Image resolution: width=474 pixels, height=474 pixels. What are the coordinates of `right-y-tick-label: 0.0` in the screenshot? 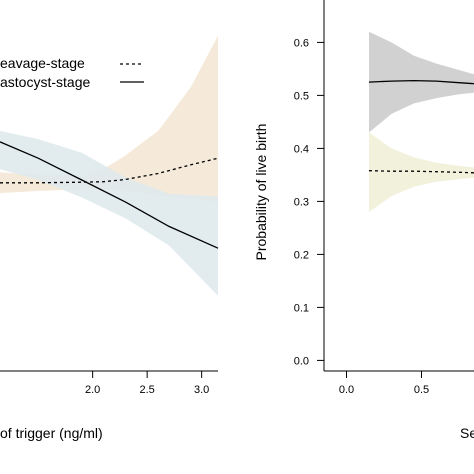 It's located at (301, 361).